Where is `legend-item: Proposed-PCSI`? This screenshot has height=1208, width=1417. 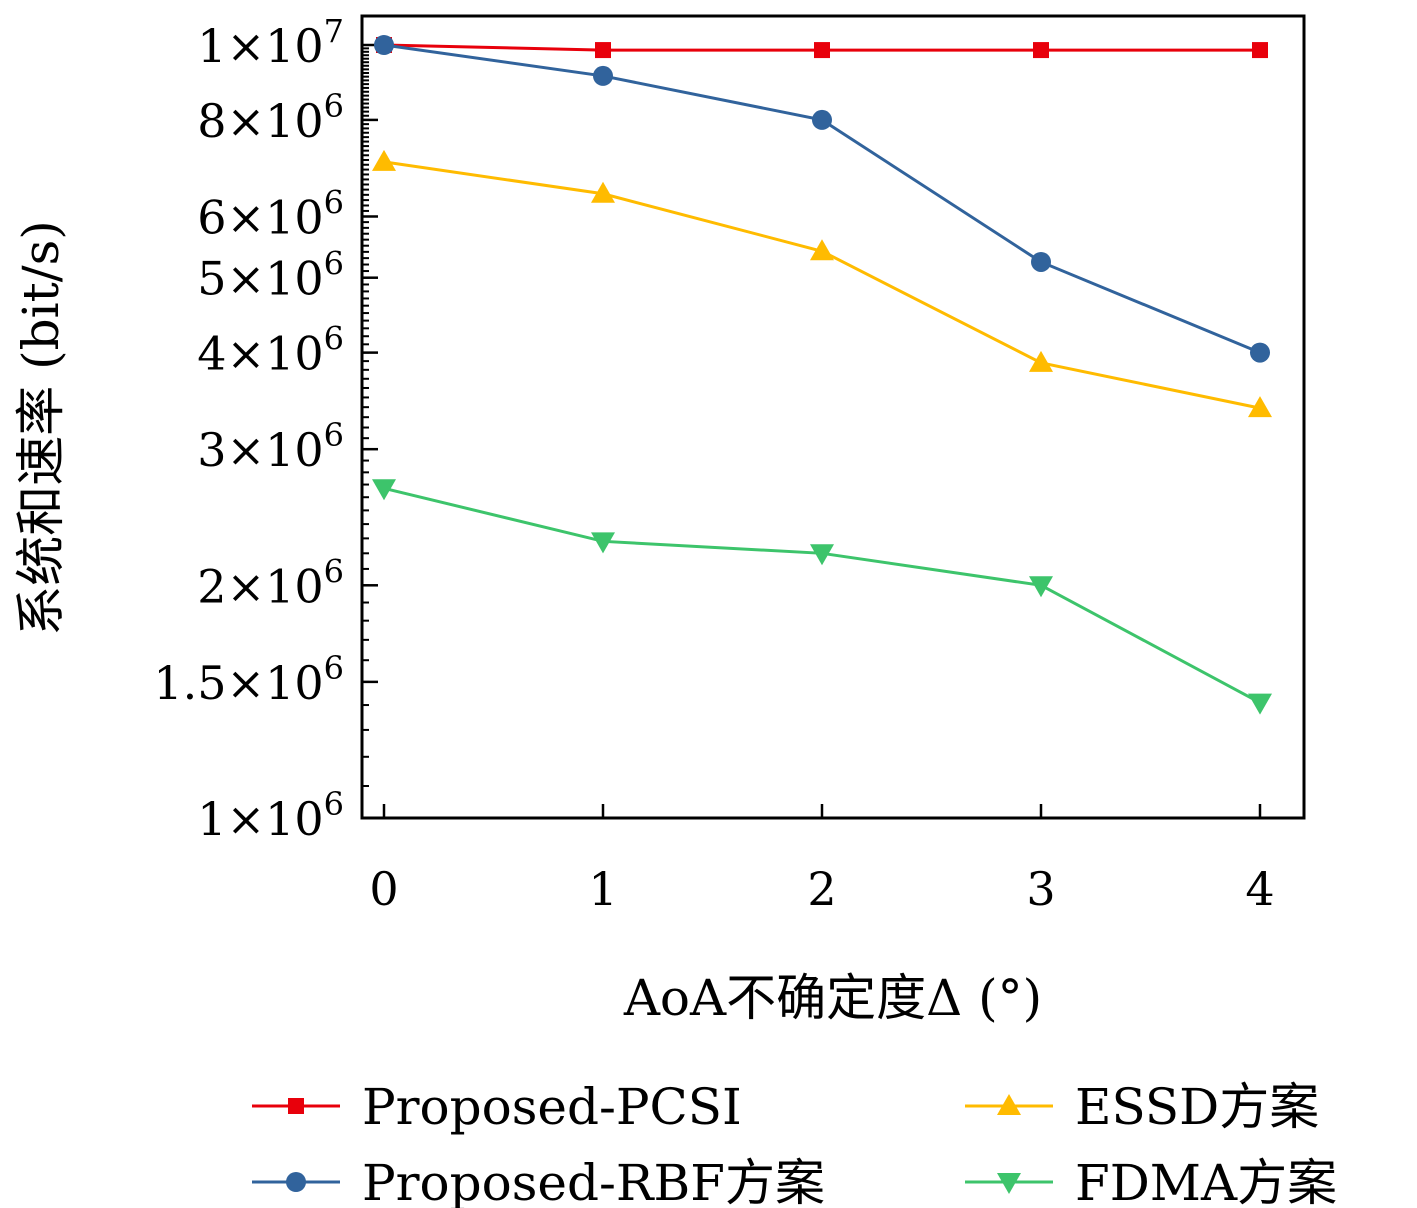
legend-item: Proposed-PCSI is located at coordinates (497, 1107).